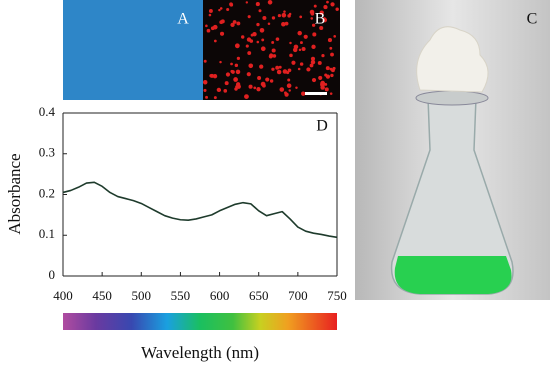  I want to click on spectrum-bar, so click(200, 321).